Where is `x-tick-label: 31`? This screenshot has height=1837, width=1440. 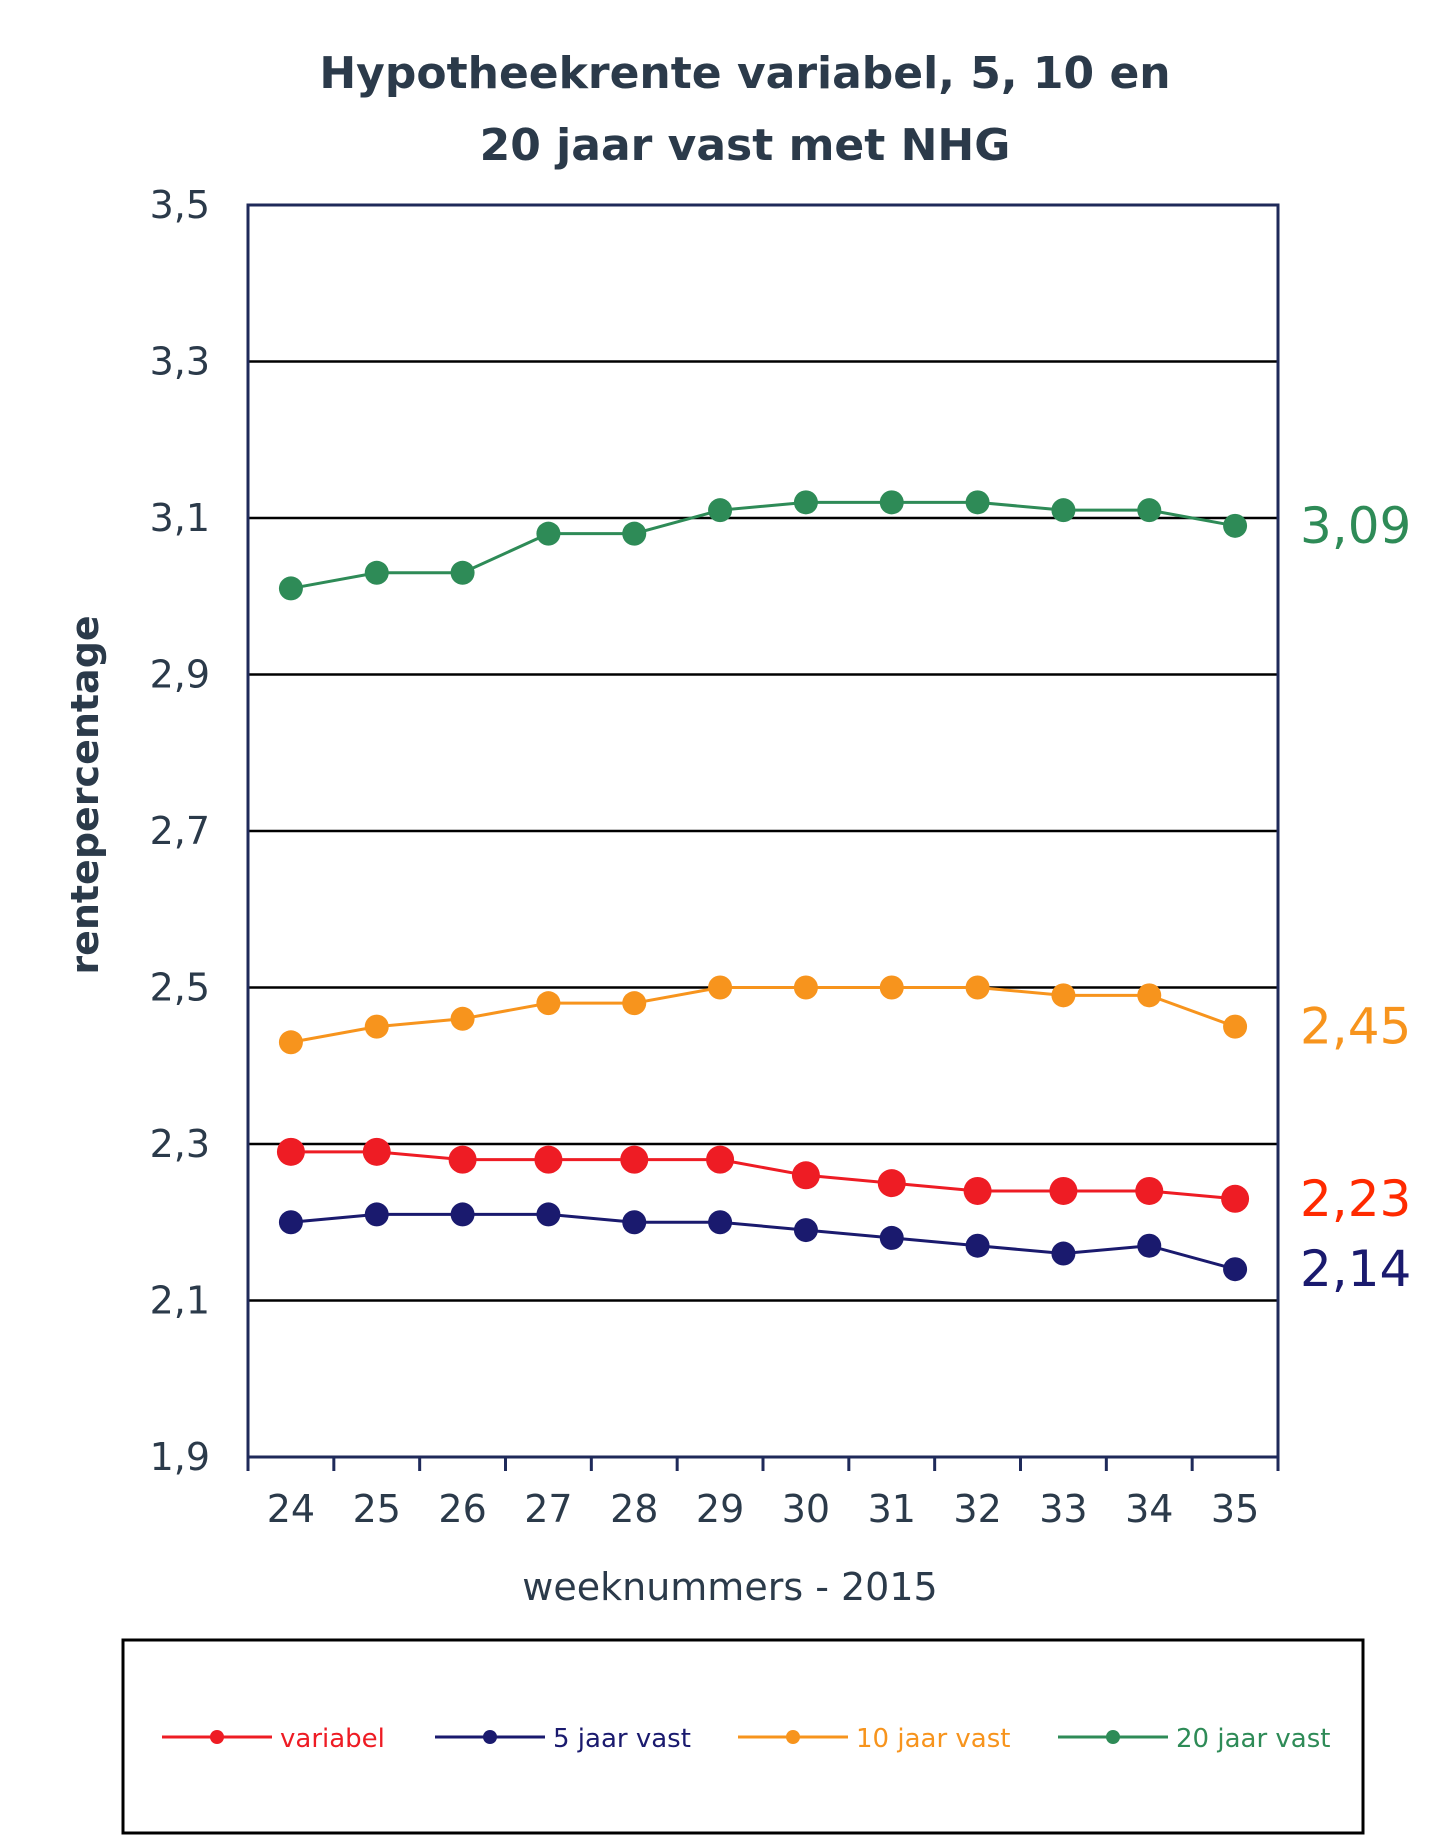 x-tick-label: 31 is located at coordinates (892, 1509).